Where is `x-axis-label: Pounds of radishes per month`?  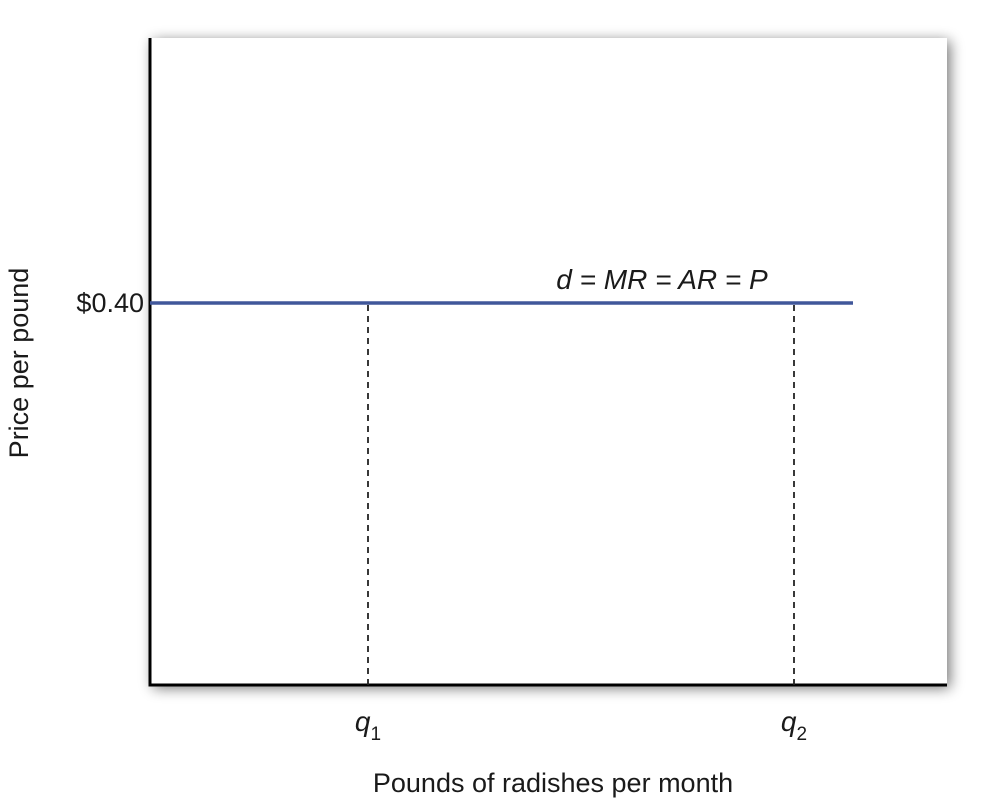 x-axis-label: Pounds of radishes per month is located at coordinates (553, 783).